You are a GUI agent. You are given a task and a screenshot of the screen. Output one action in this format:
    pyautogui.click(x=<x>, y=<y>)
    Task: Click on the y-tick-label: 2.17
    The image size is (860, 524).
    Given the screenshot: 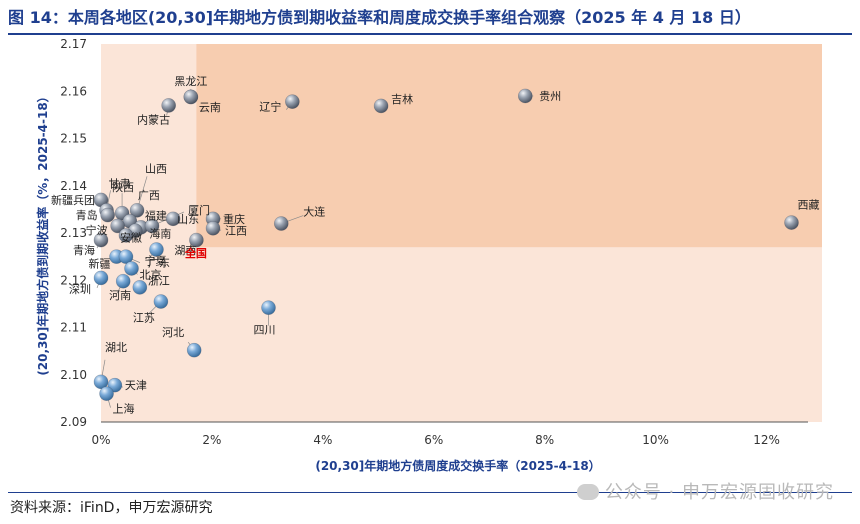 What is the action you would take?
    pyautogui.click(x=73, y=44)
    